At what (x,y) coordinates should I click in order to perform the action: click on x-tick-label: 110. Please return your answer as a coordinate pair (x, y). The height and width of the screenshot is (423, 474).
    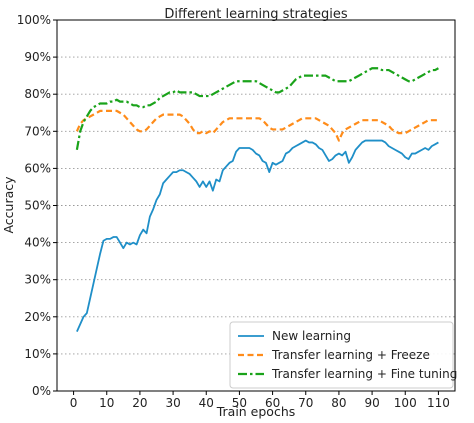
    Looking at the image, I should click on (438, 403).